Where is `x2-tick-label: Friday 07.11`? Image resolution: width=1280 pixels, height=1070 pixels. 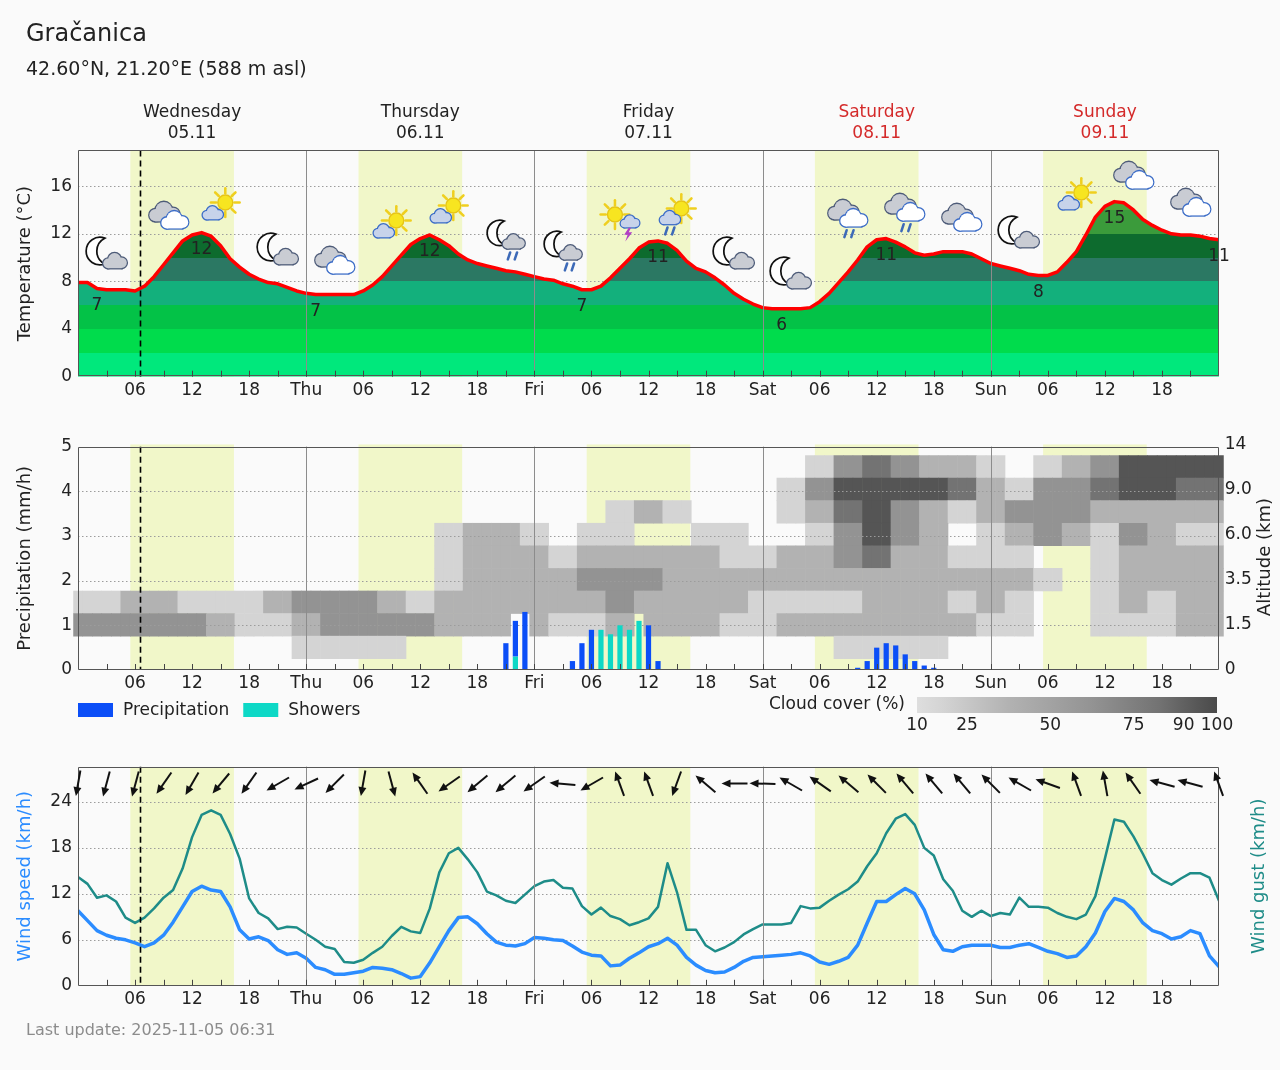 x2-tick-label: Friday 07.11 is located at coordinates (648, 121).